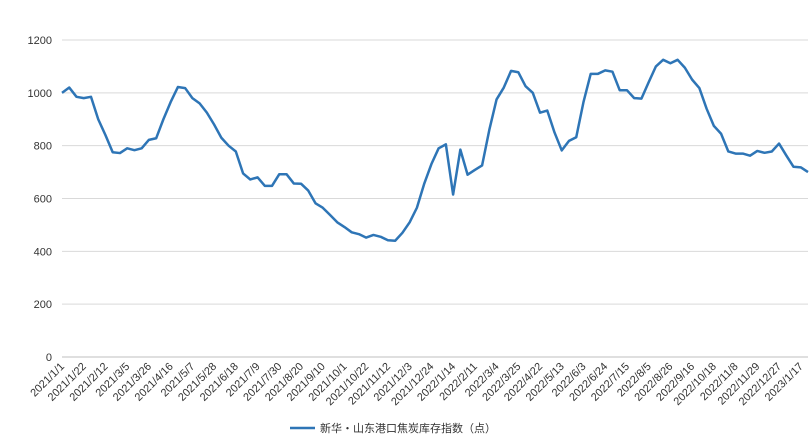 The image size is (812, 446). What do you see at coordinates (43, 305) in the screenshot?
I see `y-tick-label: 200` at bounding box center [43, 305].